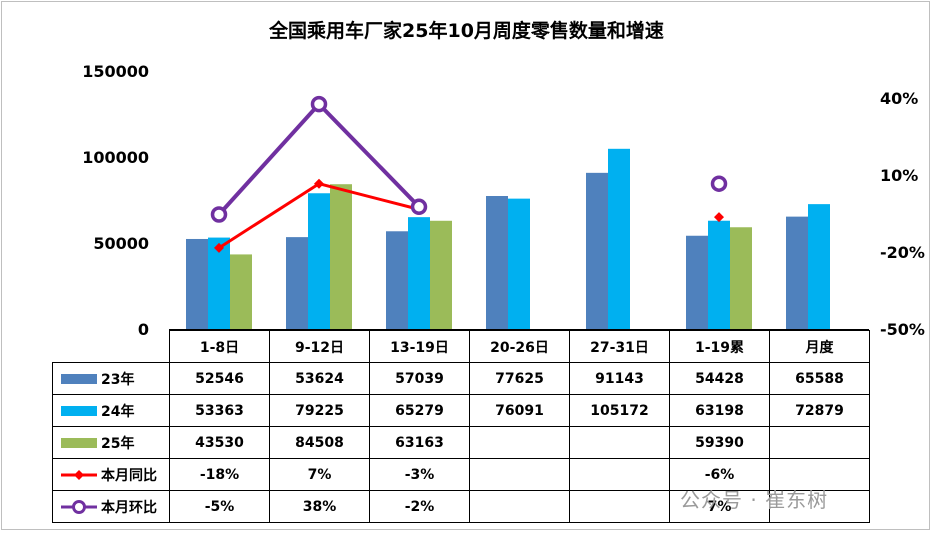 The image size is (933, 533). I want to click on table-cell: 38%, so click(319, 506).